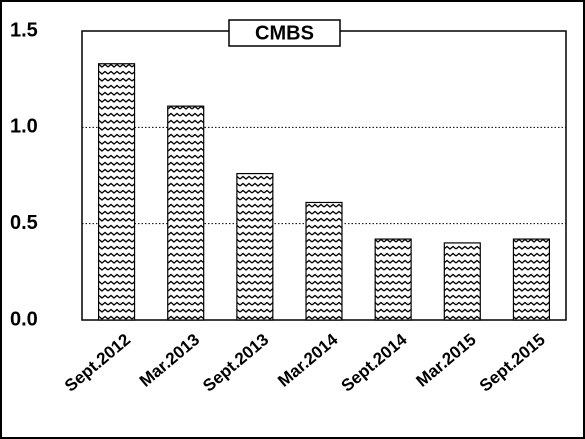  Describe the element at coordinates (24, 30) in the screenshot. I see `y-tick-label: 1.5` at that location.